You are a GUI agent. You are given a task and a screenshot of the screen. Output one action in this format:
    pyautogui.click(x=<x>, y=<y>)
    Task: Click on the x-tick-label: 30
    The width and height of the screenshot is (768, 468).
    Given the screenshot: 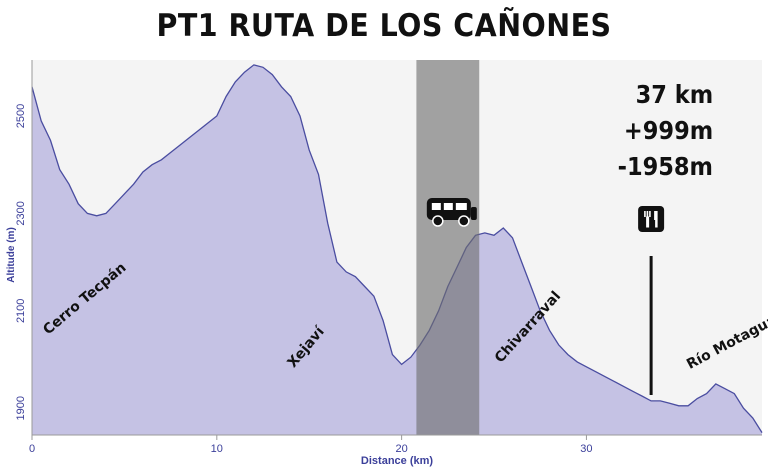 What is the action you would take?
    pyautogui.click(x=586, y=449)
    